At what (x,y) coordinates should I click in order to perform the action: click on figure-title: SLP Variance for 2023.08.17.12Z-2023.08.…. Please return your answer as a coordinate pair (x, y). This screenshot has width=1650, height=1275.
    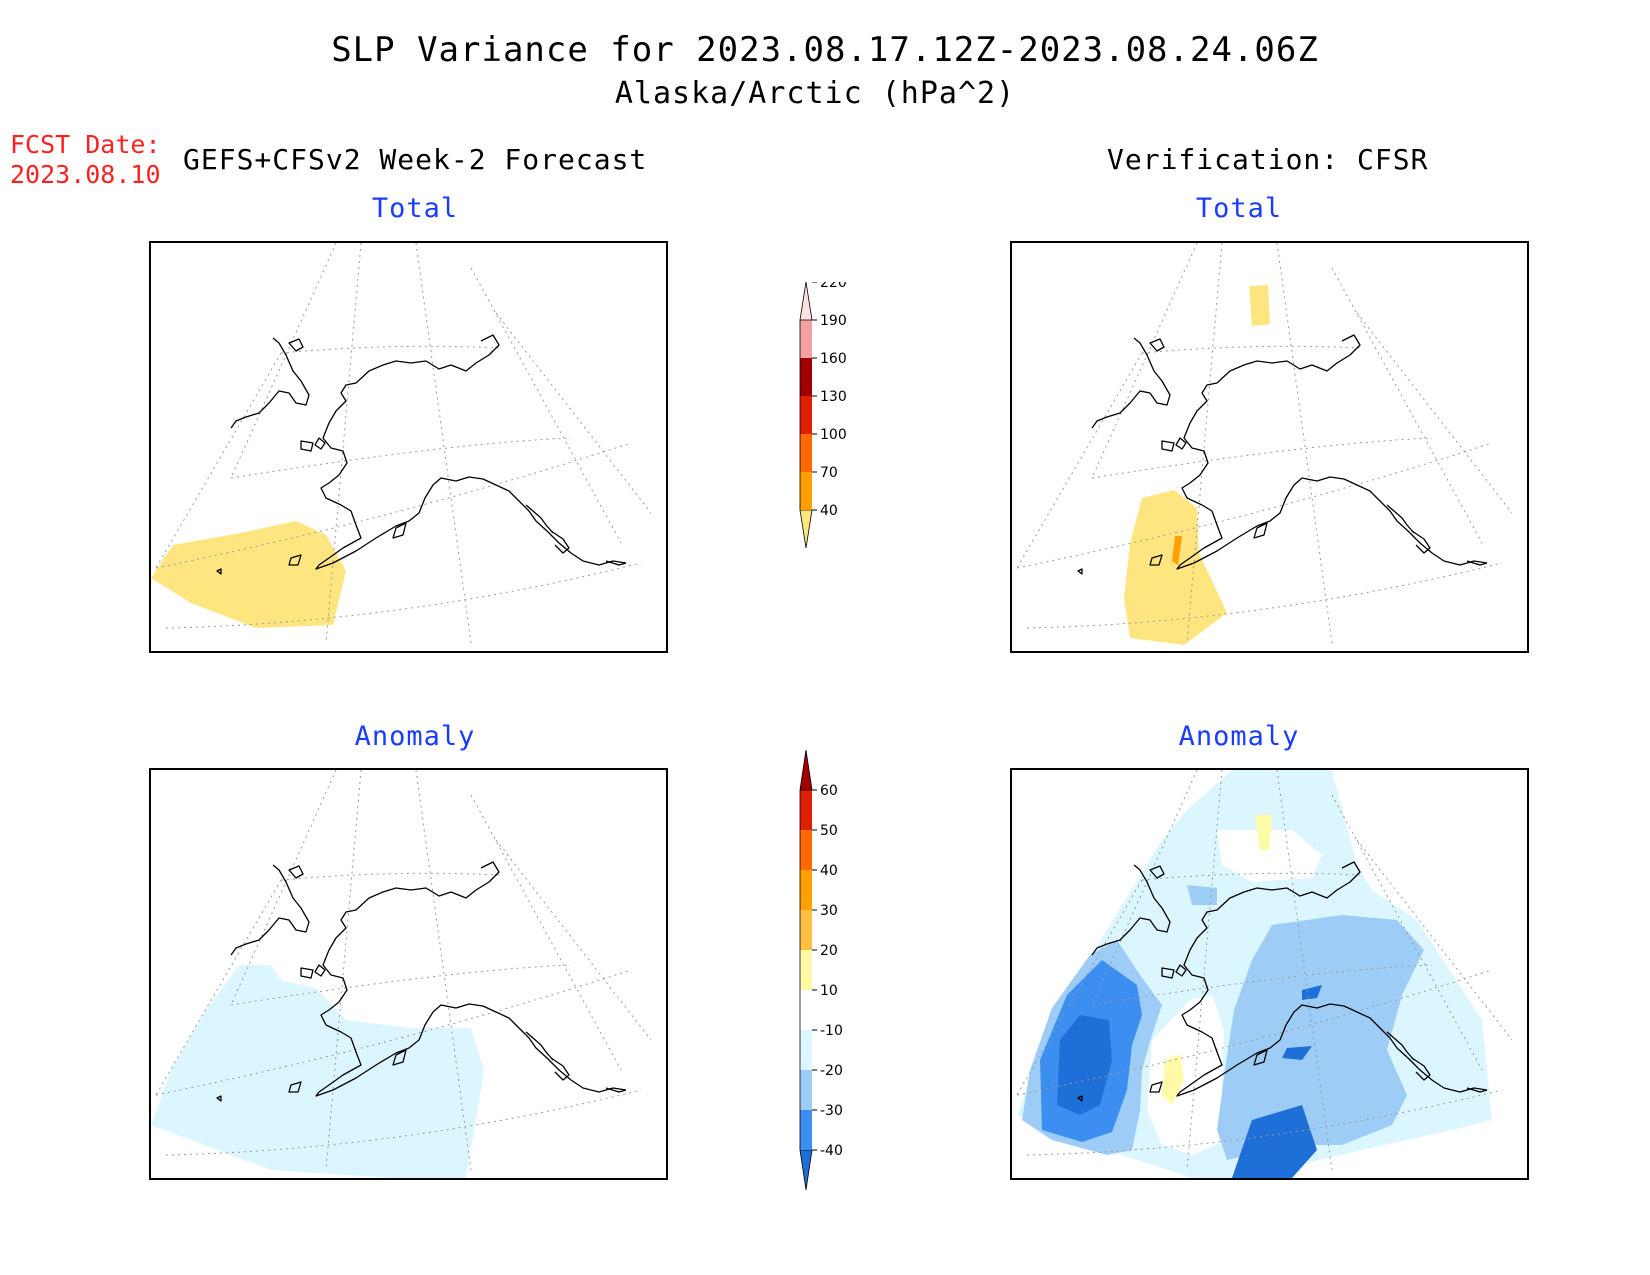
    Looking at the image, I should click on (825, 50).